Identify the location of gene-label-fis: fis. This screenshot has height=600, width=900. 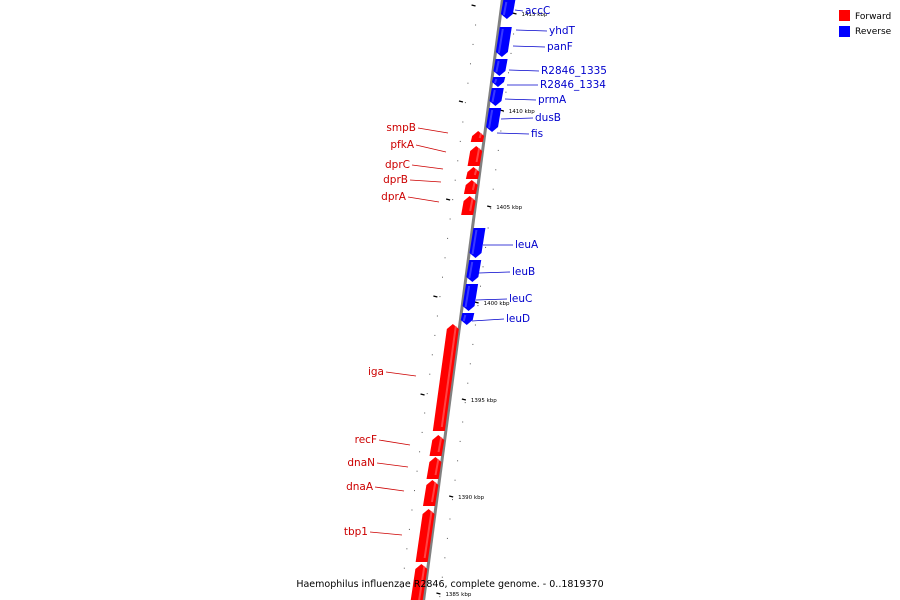
(537, 134).